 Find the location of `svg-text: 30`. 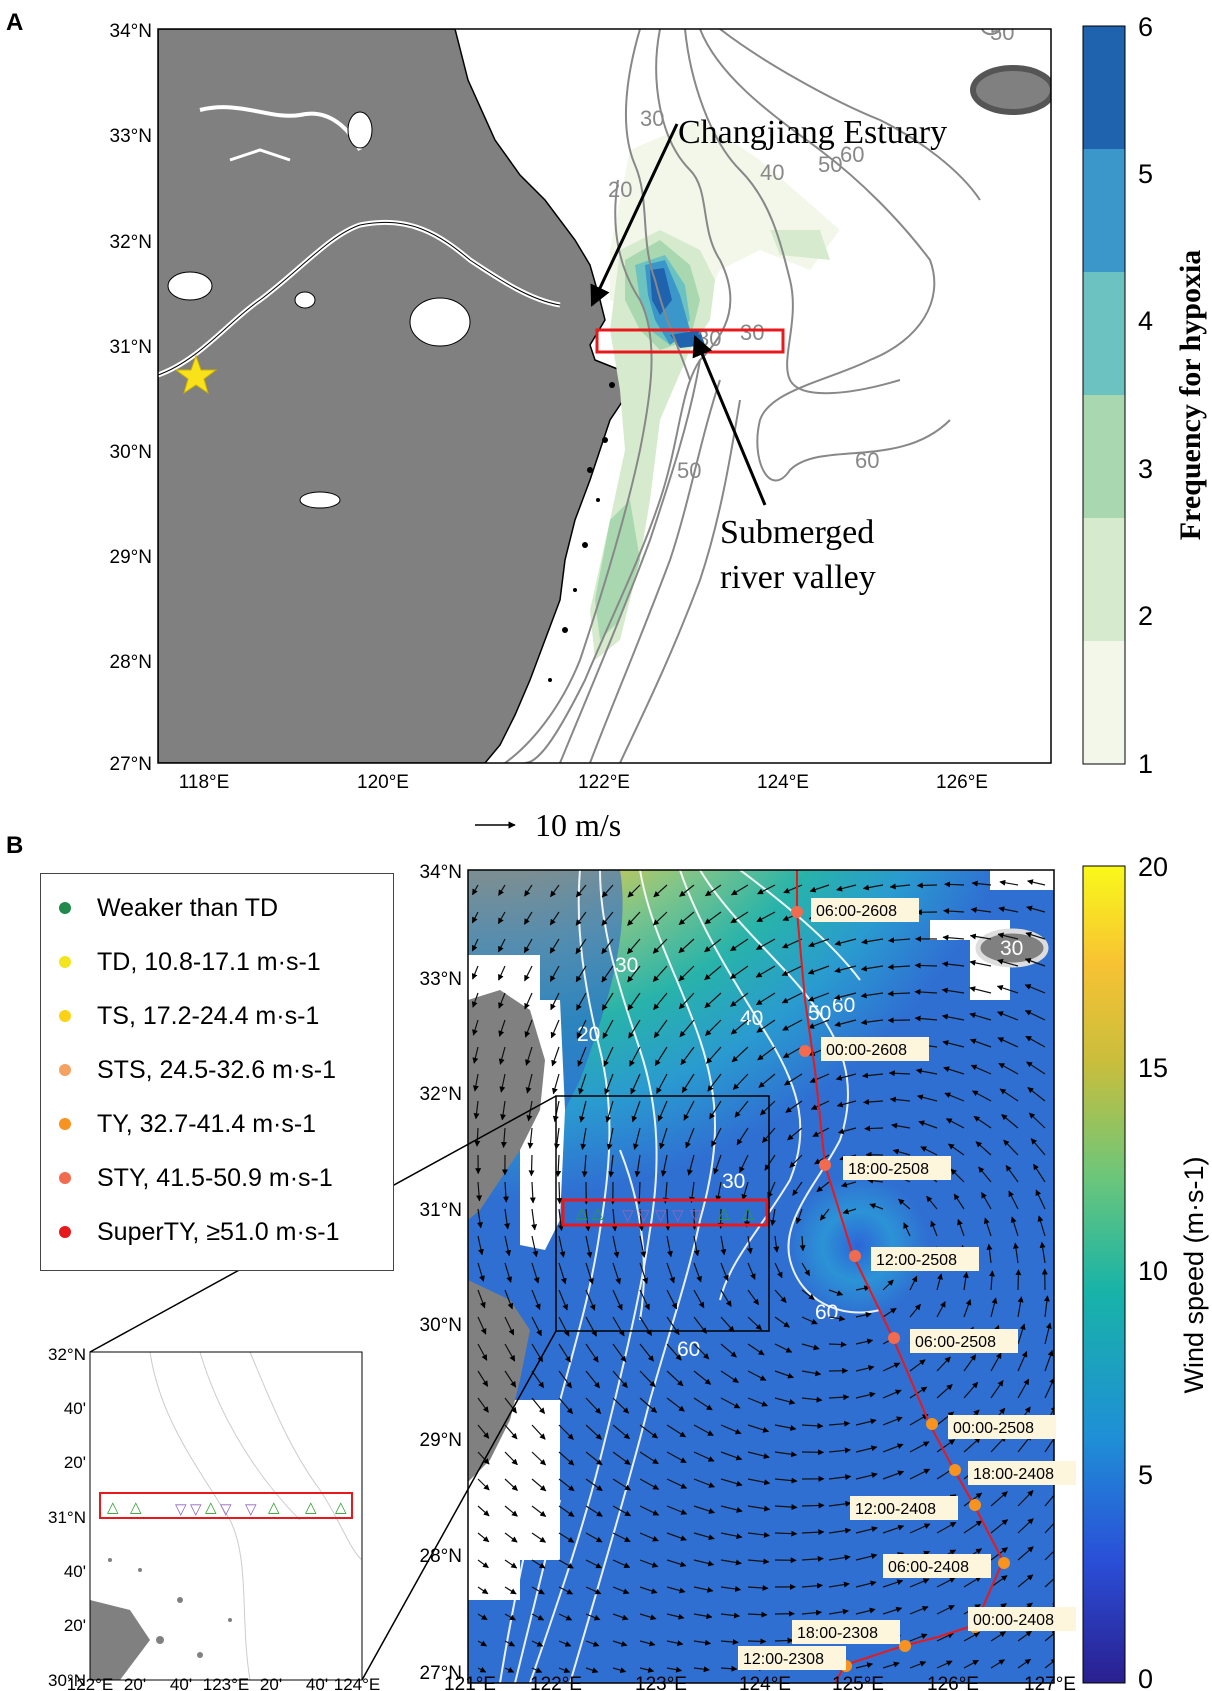

svg-text: 30 is located at coordinates (626, 965).